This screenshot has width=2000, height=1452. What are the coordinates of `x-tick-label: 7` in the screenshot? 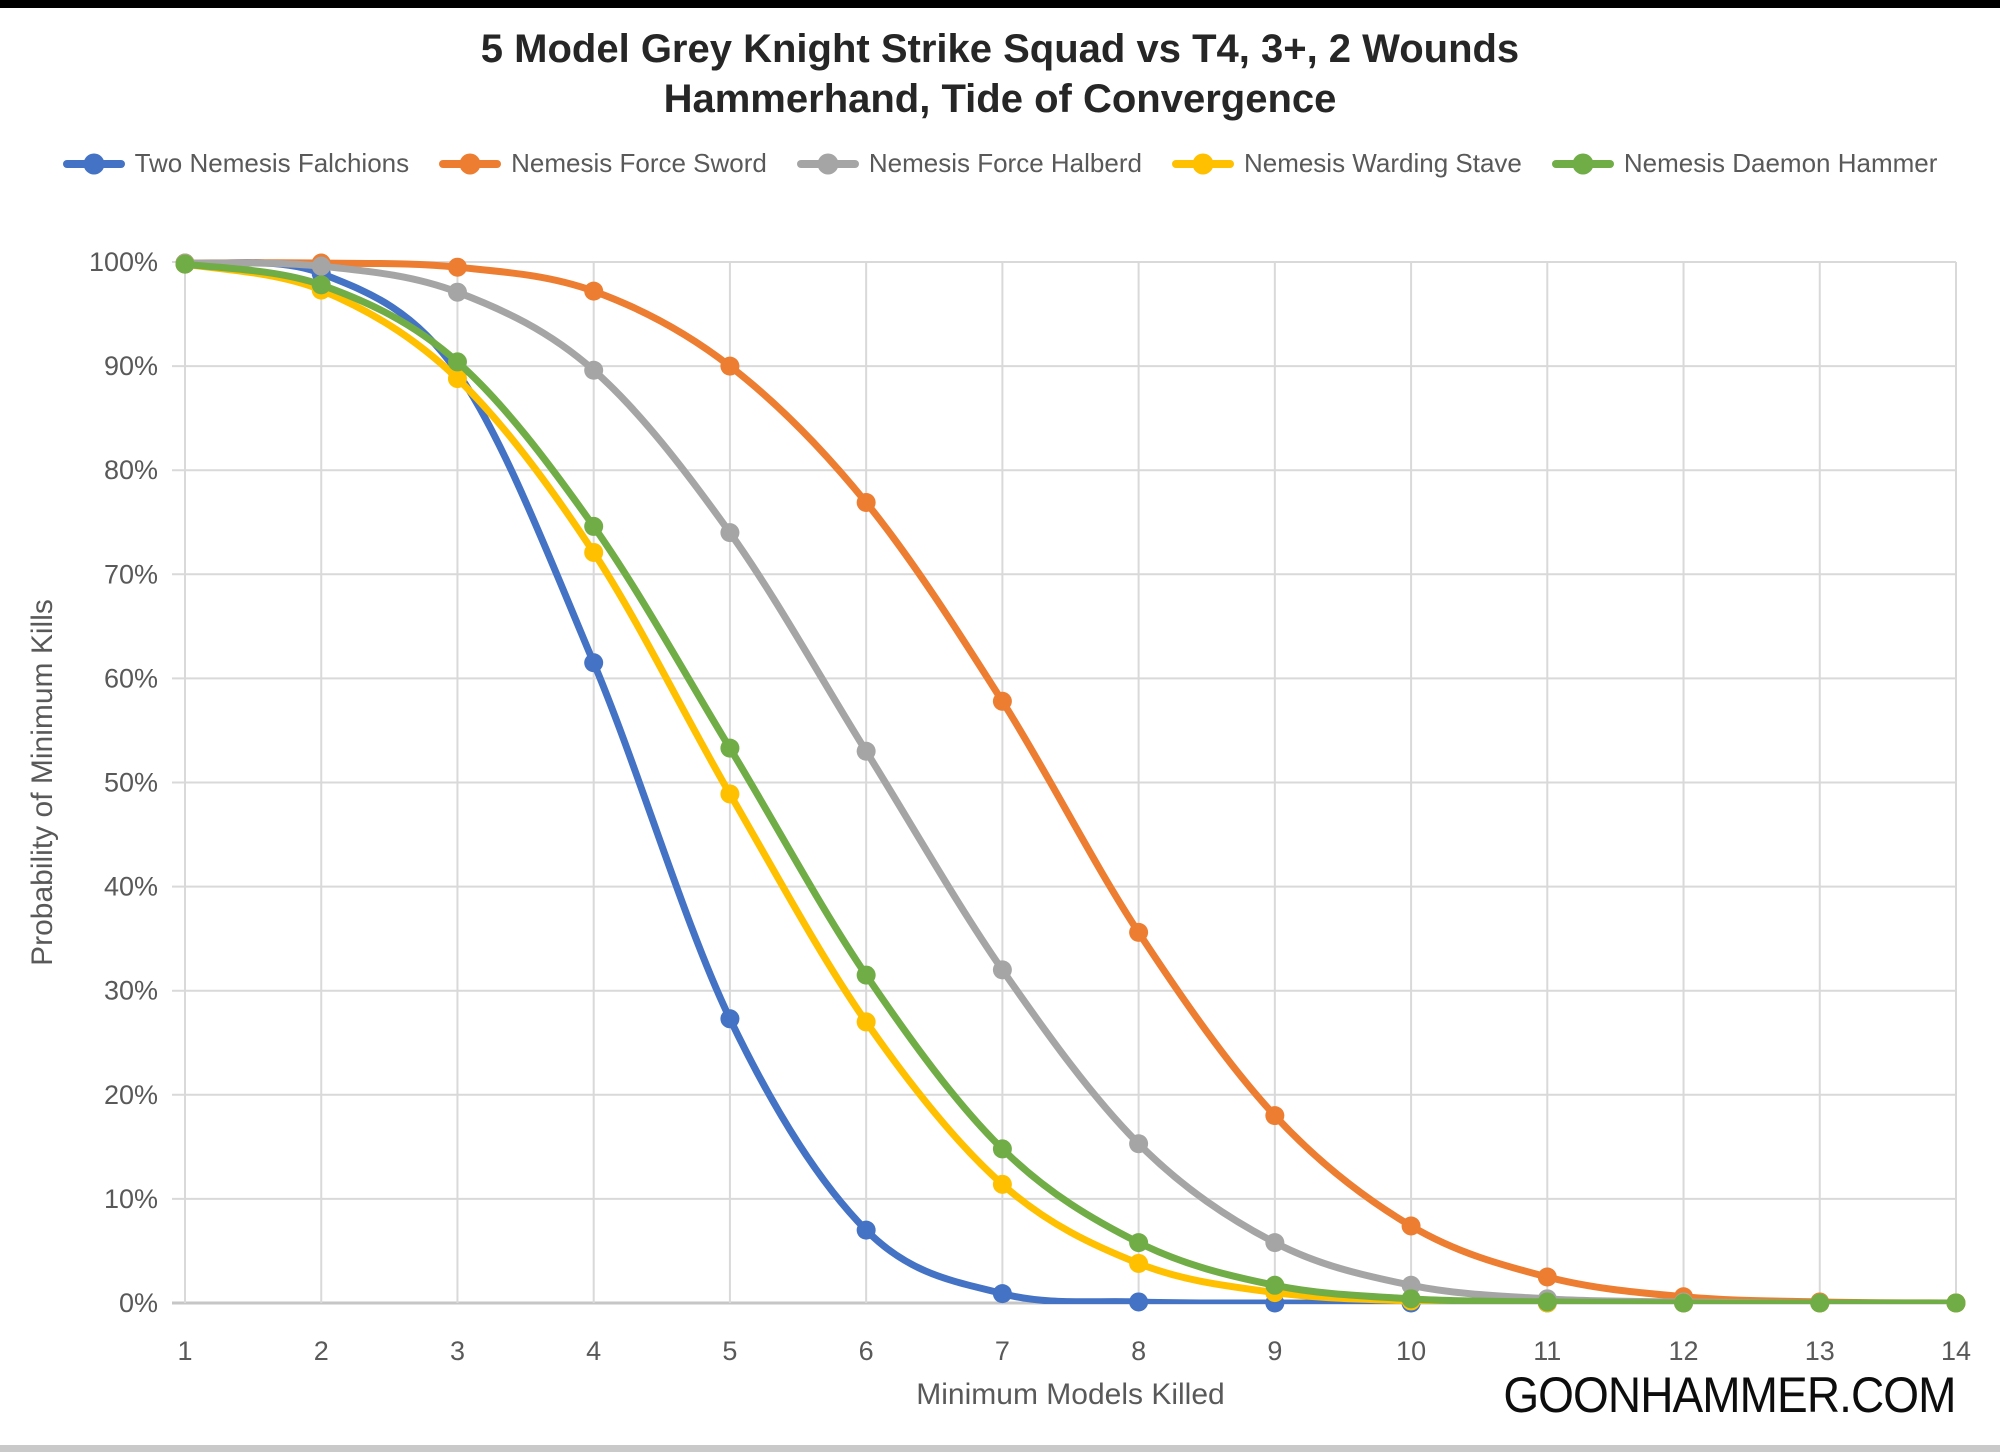 It's located at (1002, 1351).